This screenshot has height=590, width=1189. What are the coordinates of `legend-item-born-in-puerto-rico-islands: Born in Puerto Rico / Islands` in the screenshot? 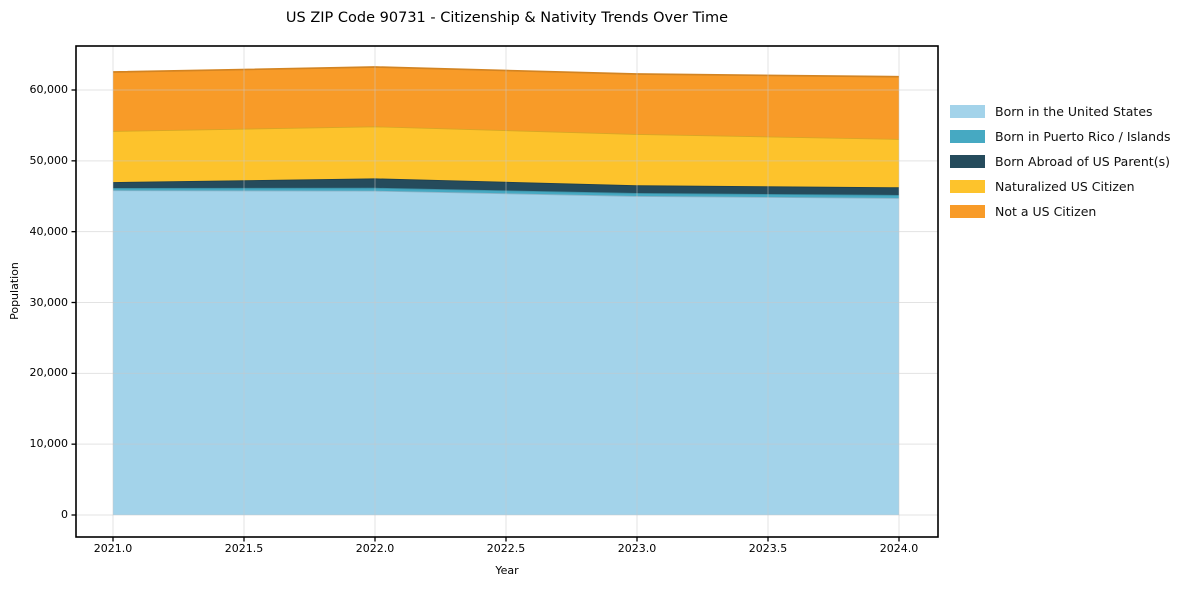 It's located at (1060, 136).